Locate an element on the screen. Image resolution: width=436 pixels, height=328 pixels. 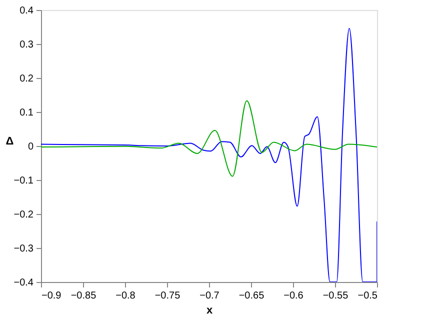
x-tick-label: −0.7 is located at coordinates (210, 296).